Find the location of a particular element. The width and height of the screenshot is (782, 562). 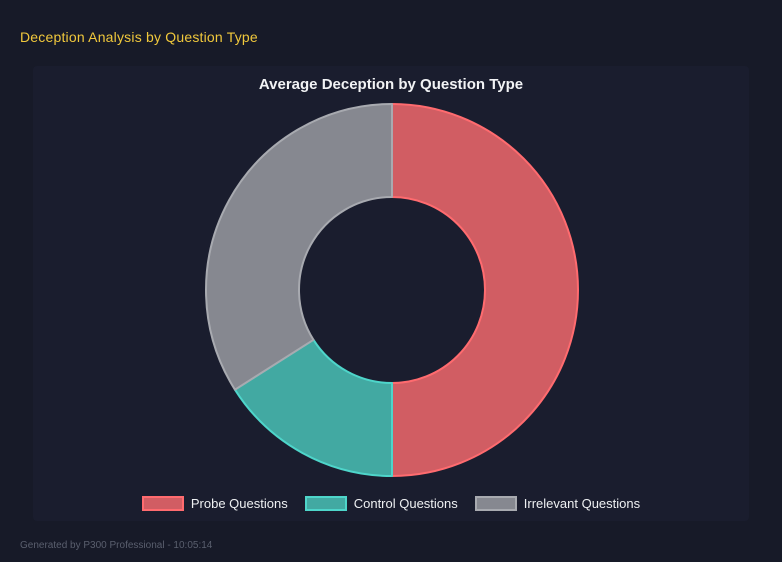

legend-item-probe-questions: Probe Questions is located at coordinates (214, 503).